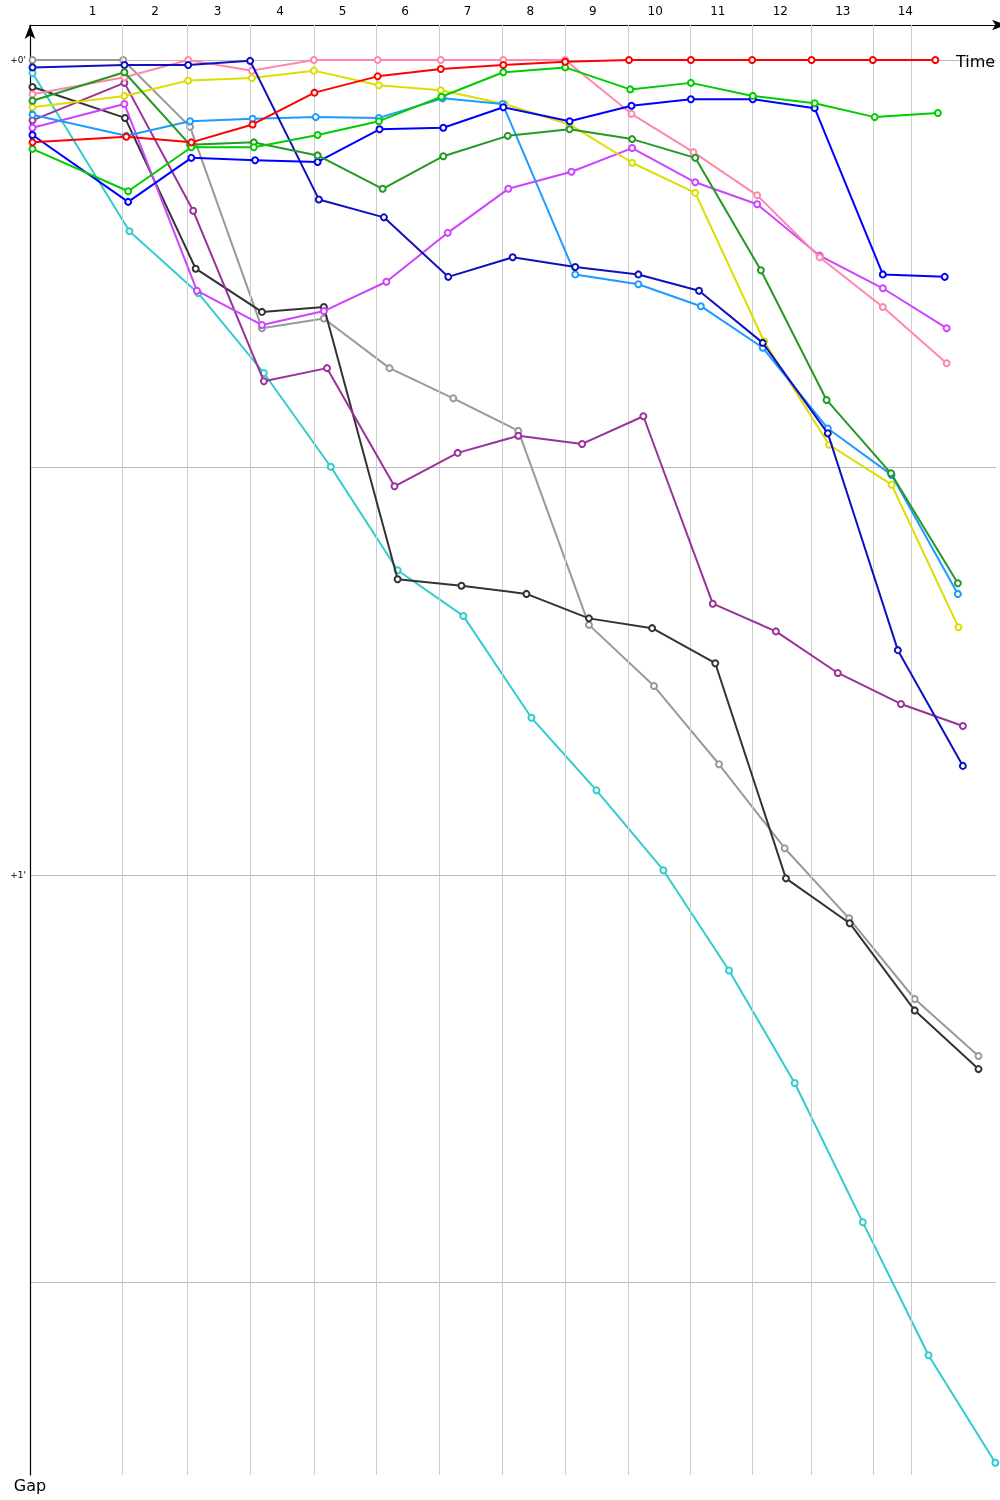 This screenshot has width=1000, height=1500. Describe the element at coordinates (530, 11) in the screenshot. I see `x-tick-label: 8` at that location.